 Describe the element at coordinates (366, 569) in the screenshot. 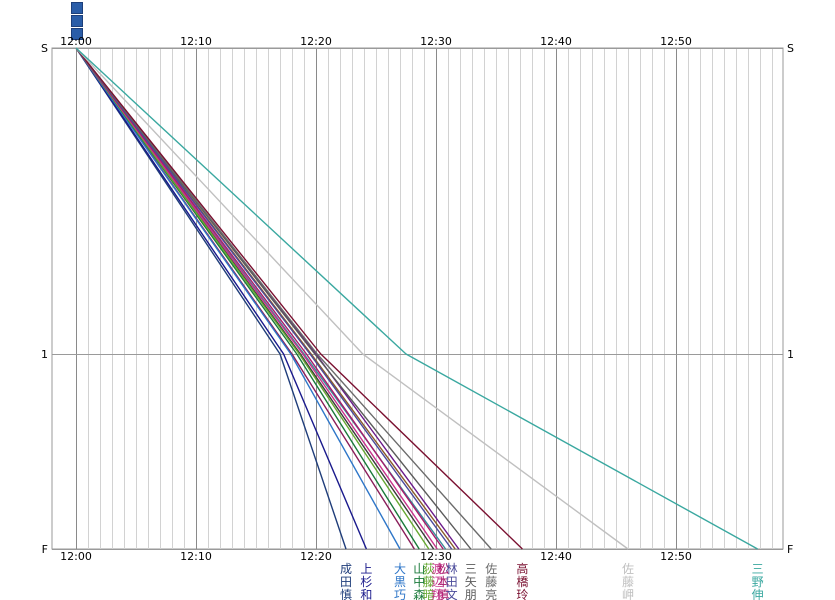

I see `runner-label-char: 上` at that location.